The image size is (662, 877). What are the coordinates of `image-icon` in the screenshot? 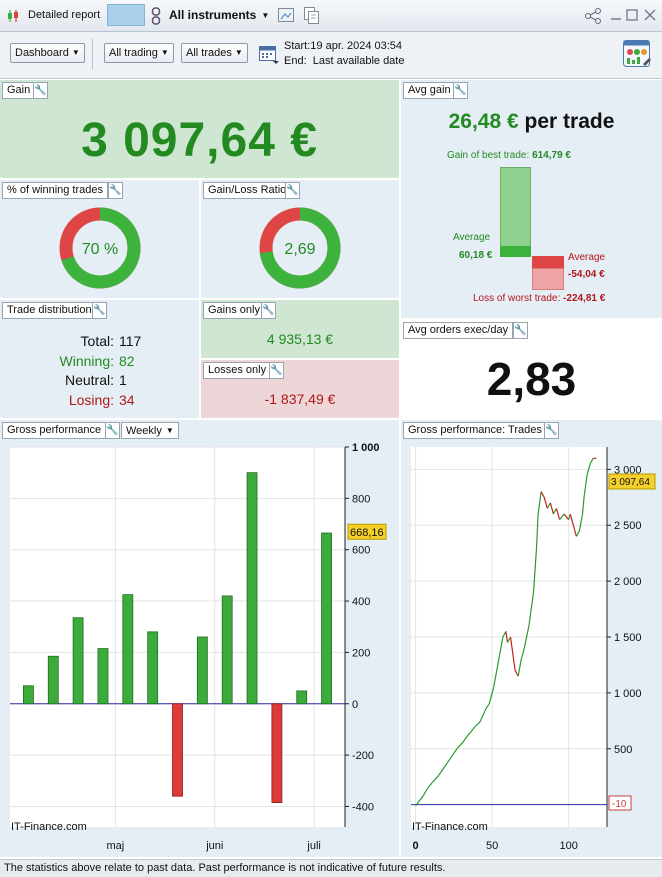 It's located at (286, 15).